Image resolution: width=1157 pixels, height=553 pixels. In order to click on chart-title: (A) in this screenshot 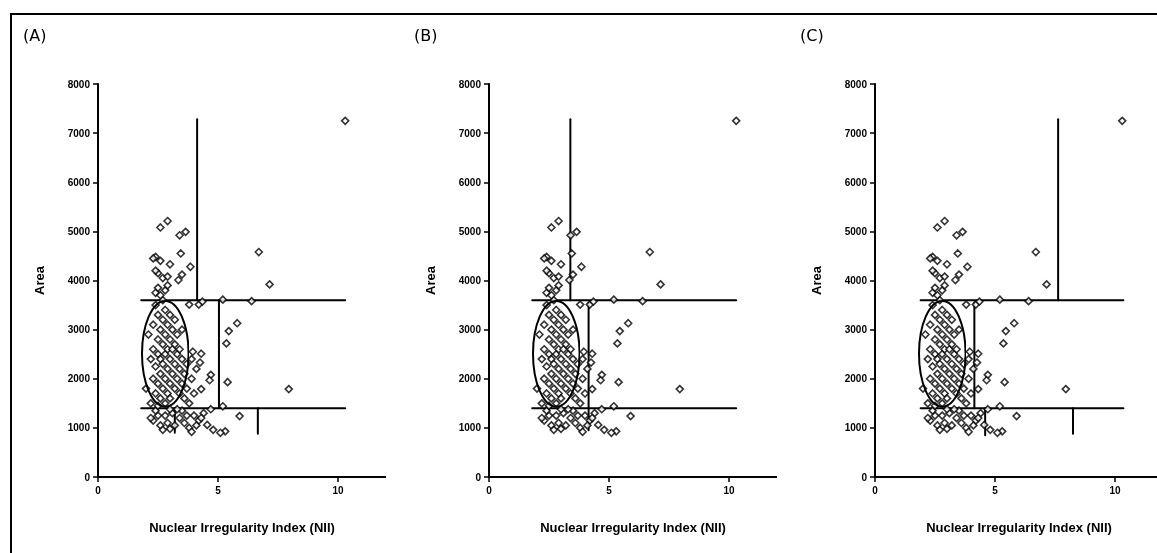, I will do `click(35, 35)`.